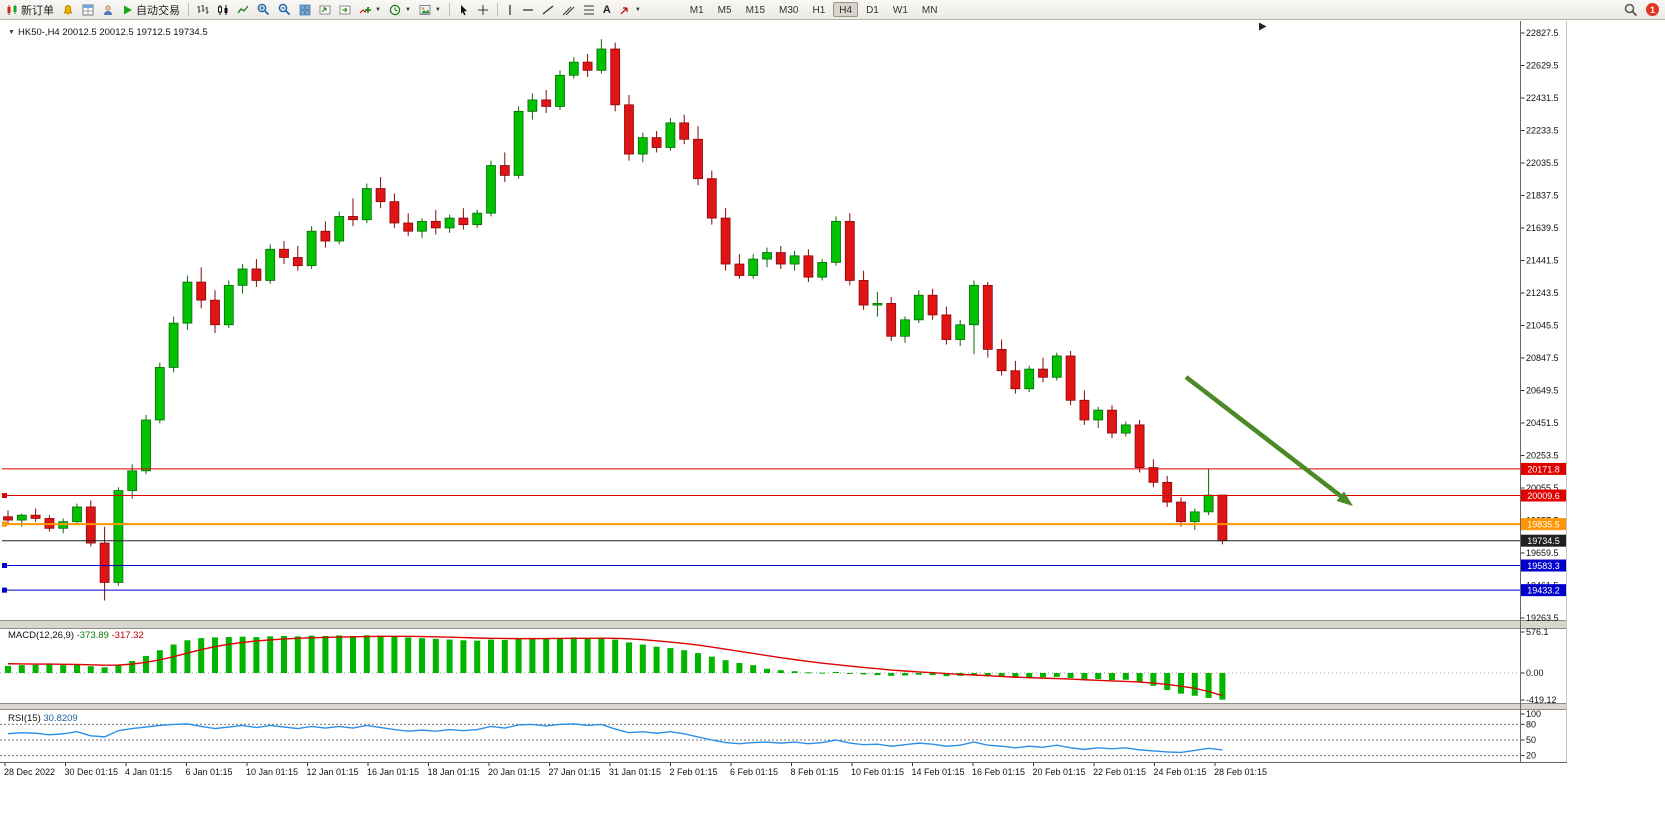 The height and width of the screenshot is (835, 1665). What do you see at coordinates (724, 10) in the screenshot?
I see `timeframe-m5-button: M5` at bounding box center [724, 10].